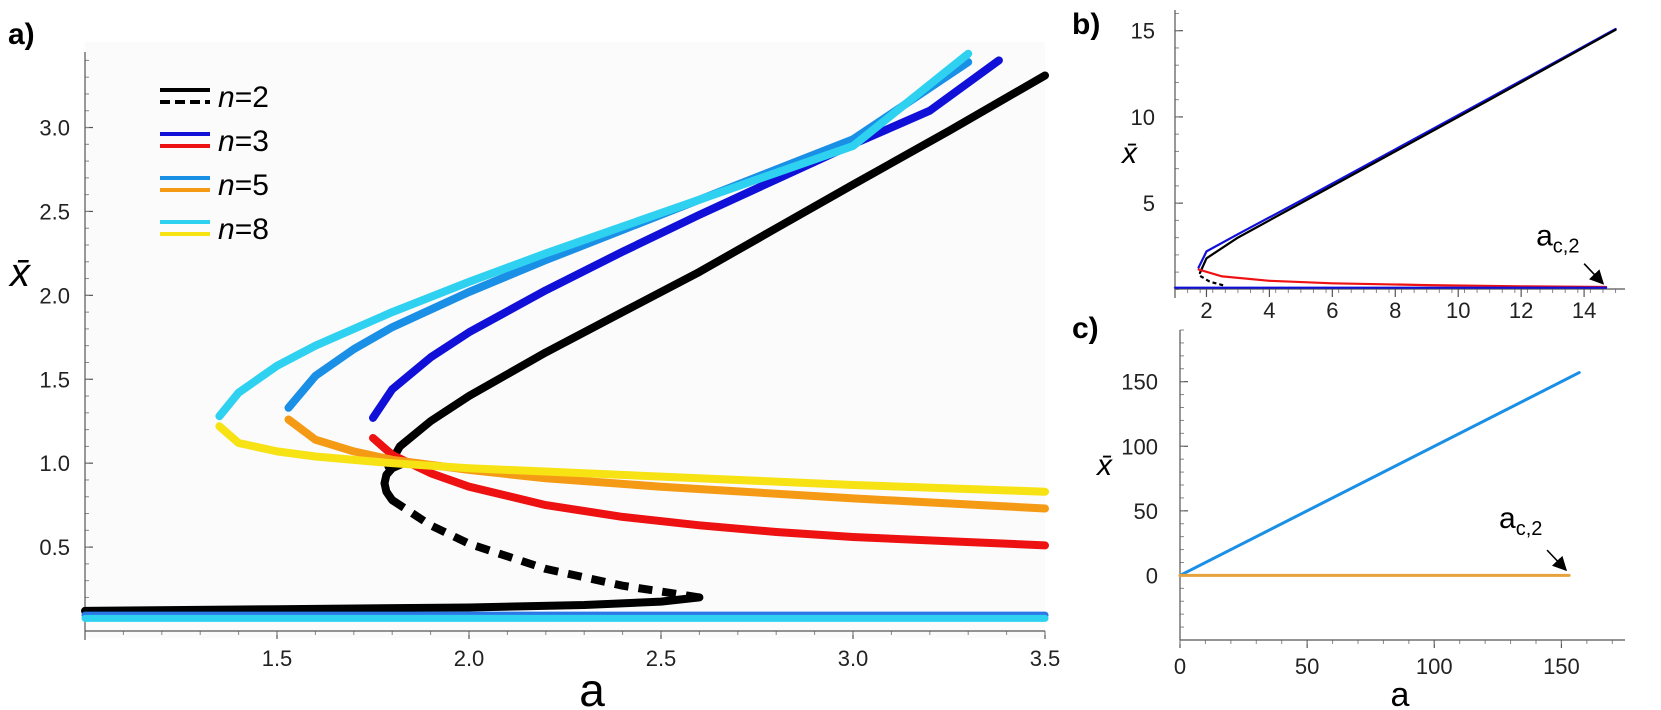 This screenshot has height=710, width=1661. I want to click on panel-a-x-tick-label: 3.5, so click(1045, 658).